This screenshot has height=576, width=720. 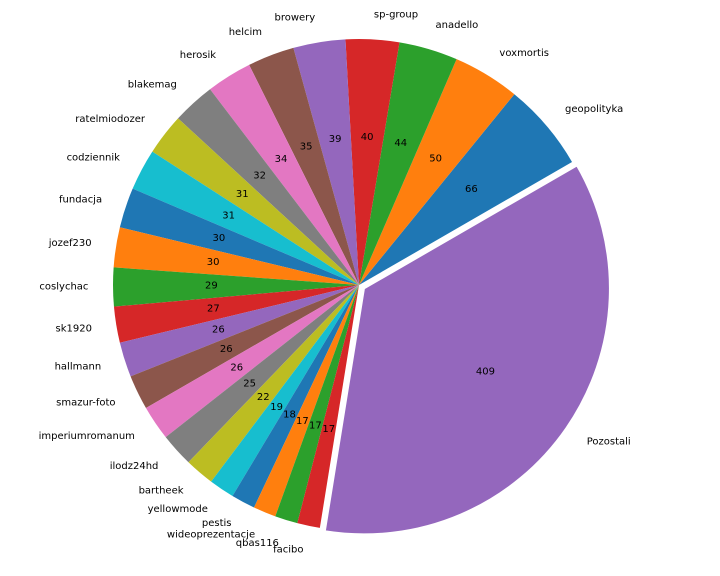 What do you see at coordinates (408, 163) in the screenshot?
I see `pie-slice-anadello` at bounding box center [408, 163].